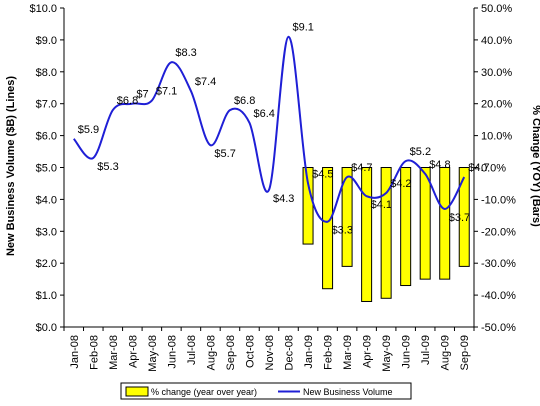  I want to click on legend-line-label: New Business Volume, so click(348, 392).